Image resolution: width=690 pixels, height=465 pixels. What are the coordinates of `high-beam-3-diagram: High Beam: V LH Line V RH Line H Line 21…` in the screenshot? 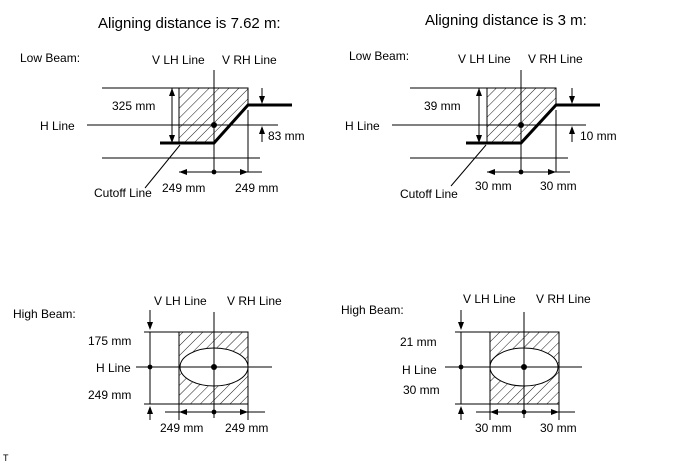 It's located at (466, 363).